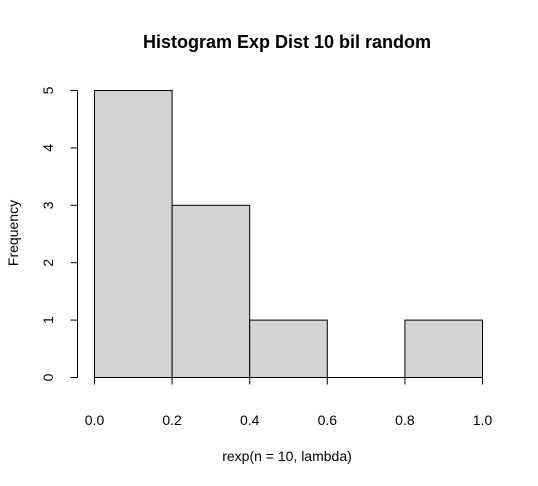  Describe the element at coordinates (483, 420) in the screenshot. I see `x-tick-label: 1.0` at that location.